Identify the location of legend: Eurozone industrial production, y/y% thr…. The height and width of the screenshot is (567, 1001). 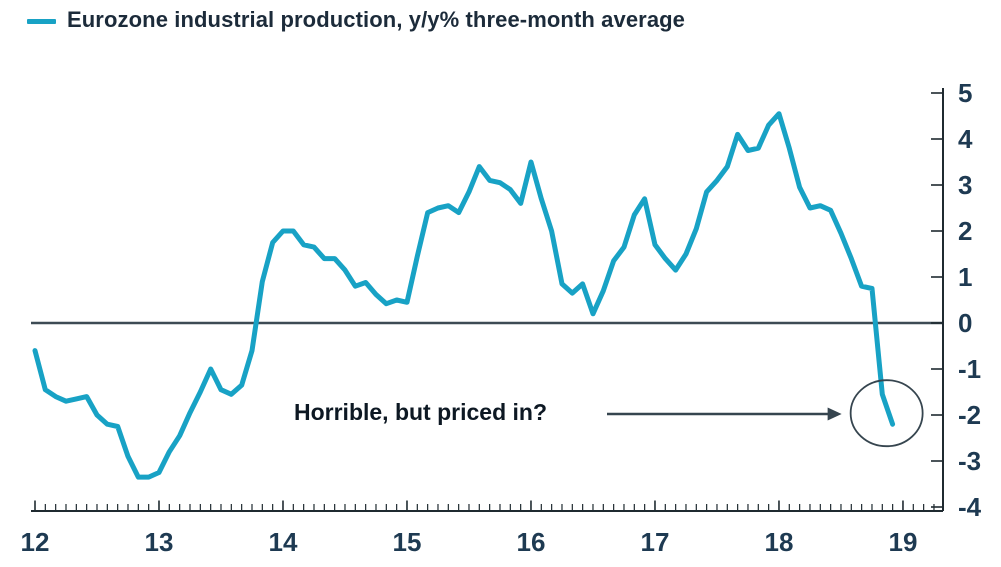
(356, 20).